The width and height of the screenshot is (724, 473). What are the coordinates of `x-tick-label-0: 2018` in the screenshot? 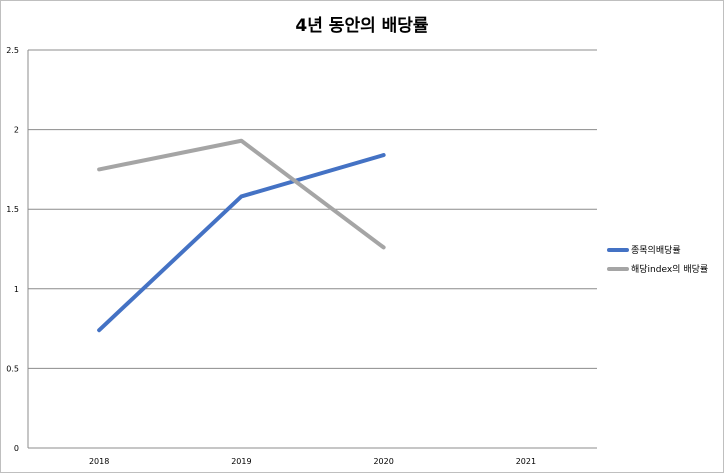 It's located at (99, 461).